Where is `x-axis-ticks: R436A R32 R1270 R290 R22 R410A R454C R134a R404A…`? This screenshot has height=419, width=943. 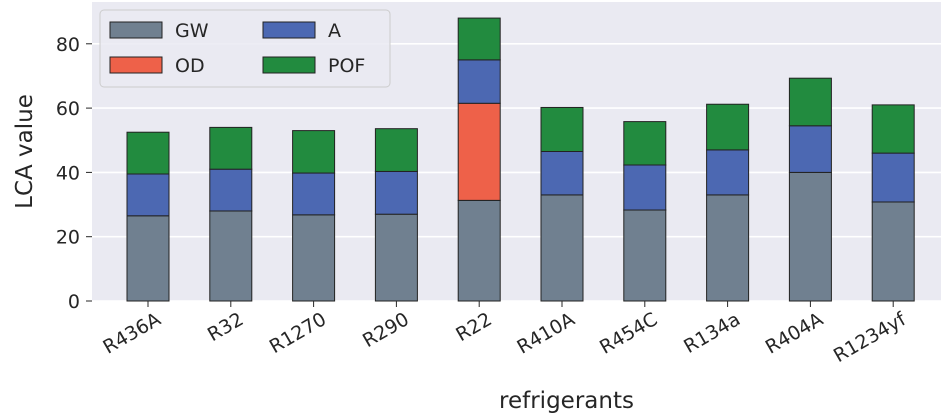
x-axis-ticks: R436A R32 R1270 R290 R22 R410A R454C R134a R404A… is located at coordinates (505, 334).